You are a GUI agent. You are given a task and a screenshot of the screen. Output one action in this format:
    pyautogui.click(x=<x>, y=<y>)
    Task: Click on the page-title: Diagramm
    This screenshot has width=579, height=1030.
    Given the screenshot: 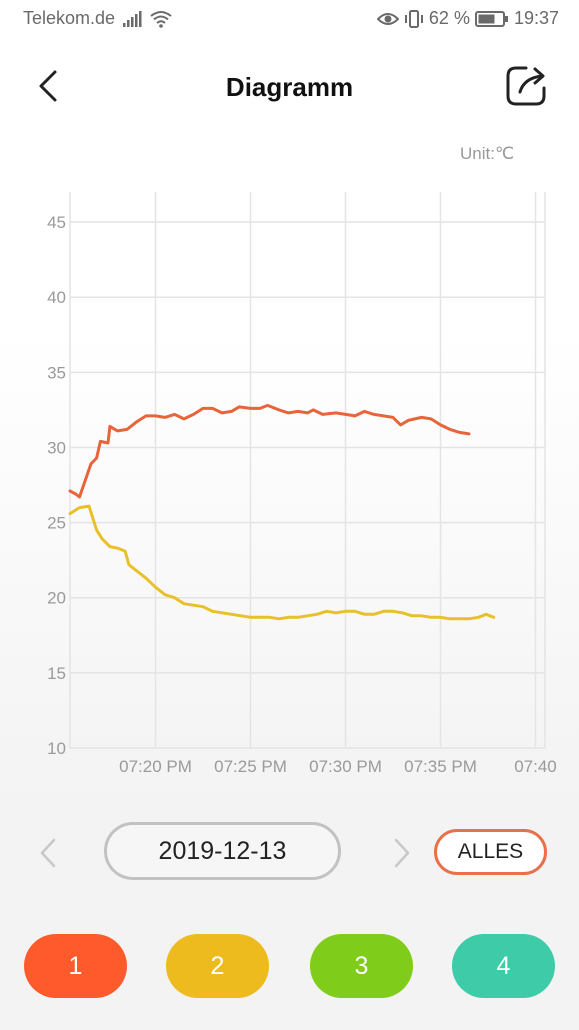 What is the action you would take?
    pyautogui.click(x=289, y=87)
    